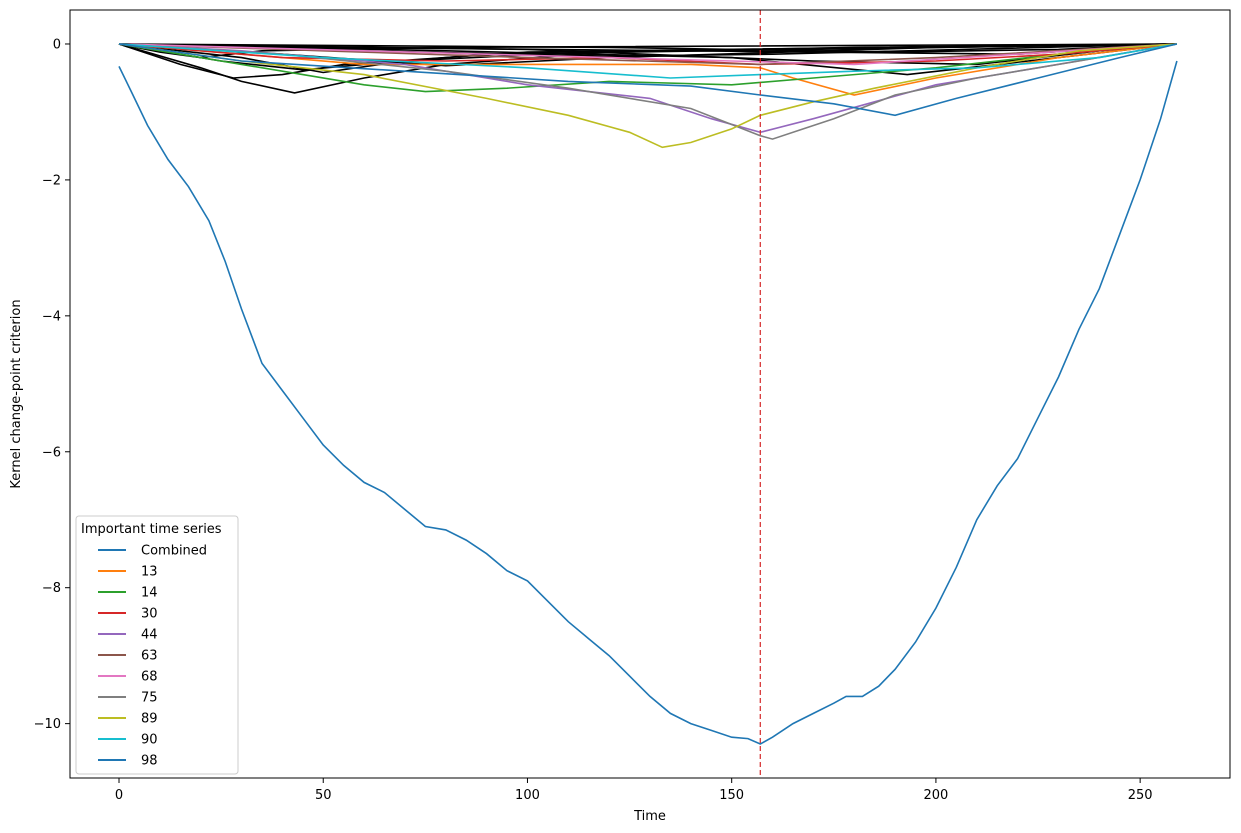 The image size is (1241, 833). What do you see at coordinates (51, 316) in the screenshot?
I see `y-tick-label: −4` at bounding box center [51, 316].